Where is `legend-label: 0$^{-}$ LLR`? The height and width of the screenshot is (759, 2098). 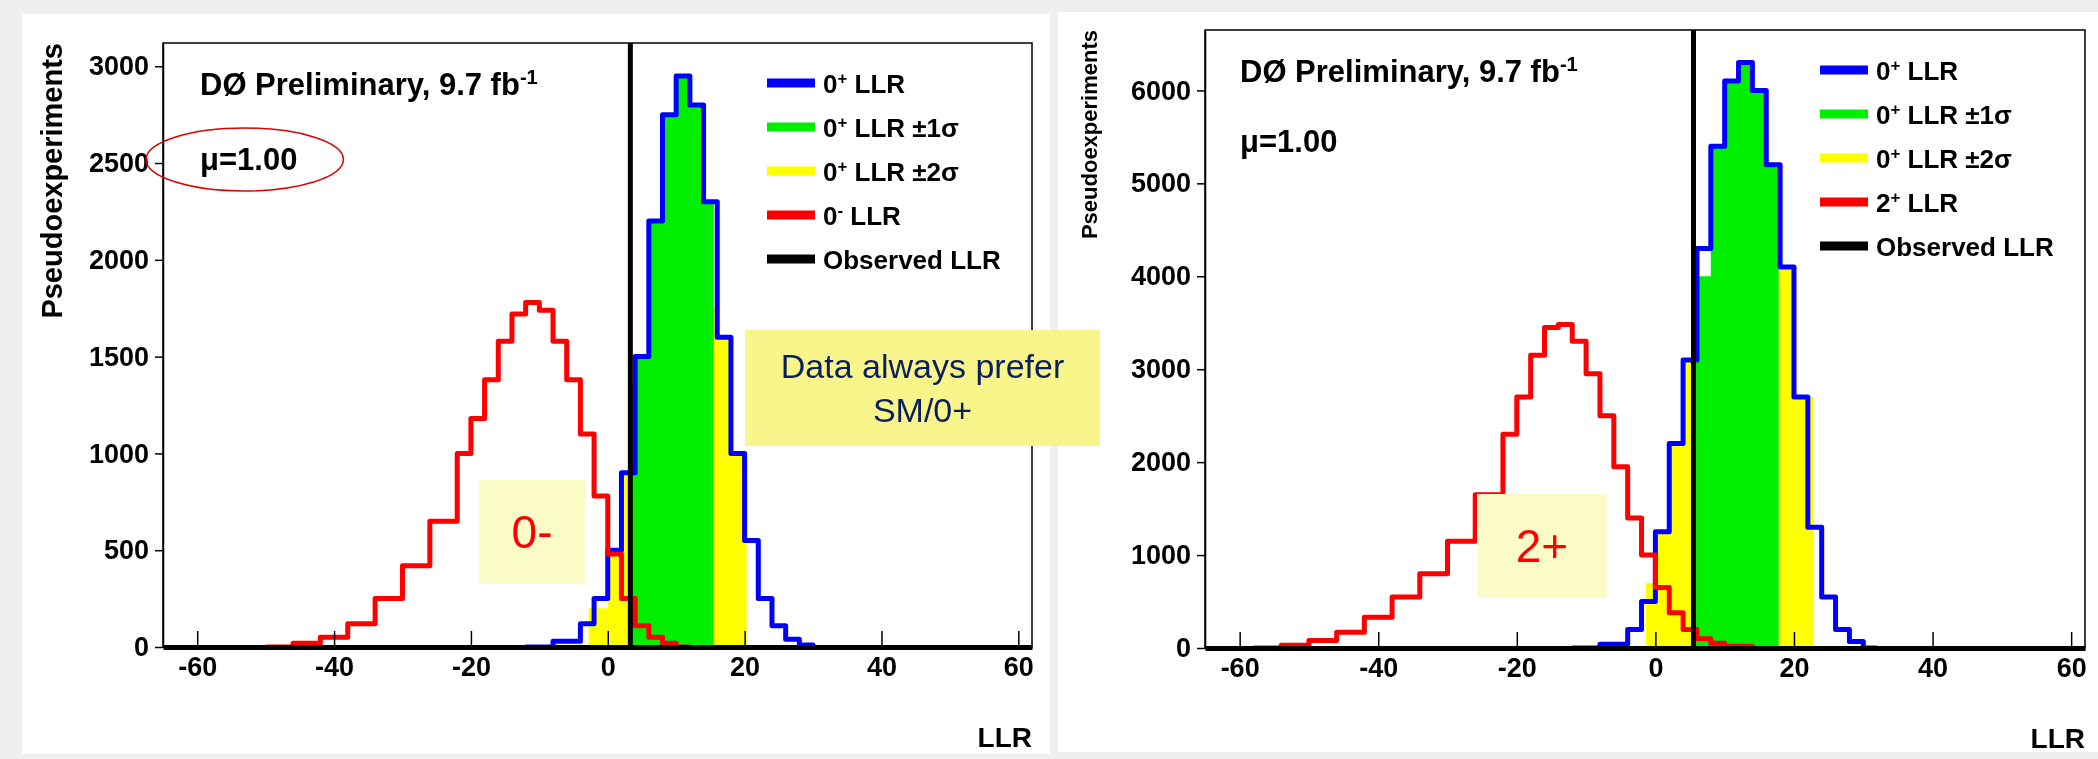 legend-label: 0$^{-}$ LLR is located at coordinates (862, 215).